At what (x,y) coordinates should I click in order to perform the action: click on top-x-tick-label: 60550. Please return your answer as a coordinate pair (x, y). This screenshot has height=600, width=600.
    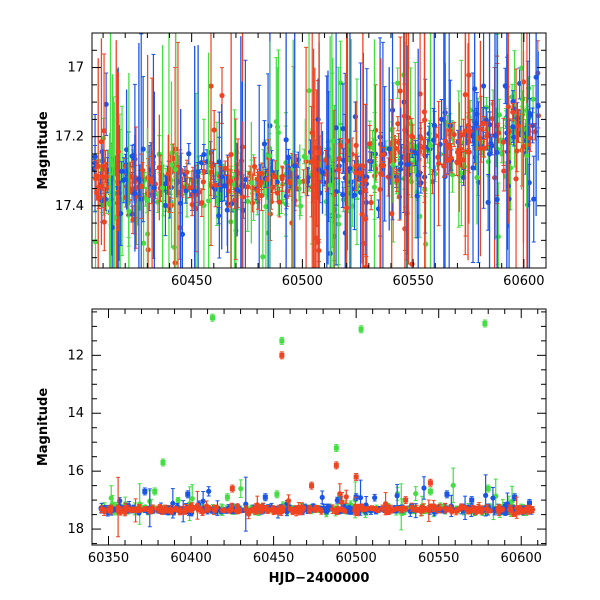
    Looking at the image, I should click on (412, 281).